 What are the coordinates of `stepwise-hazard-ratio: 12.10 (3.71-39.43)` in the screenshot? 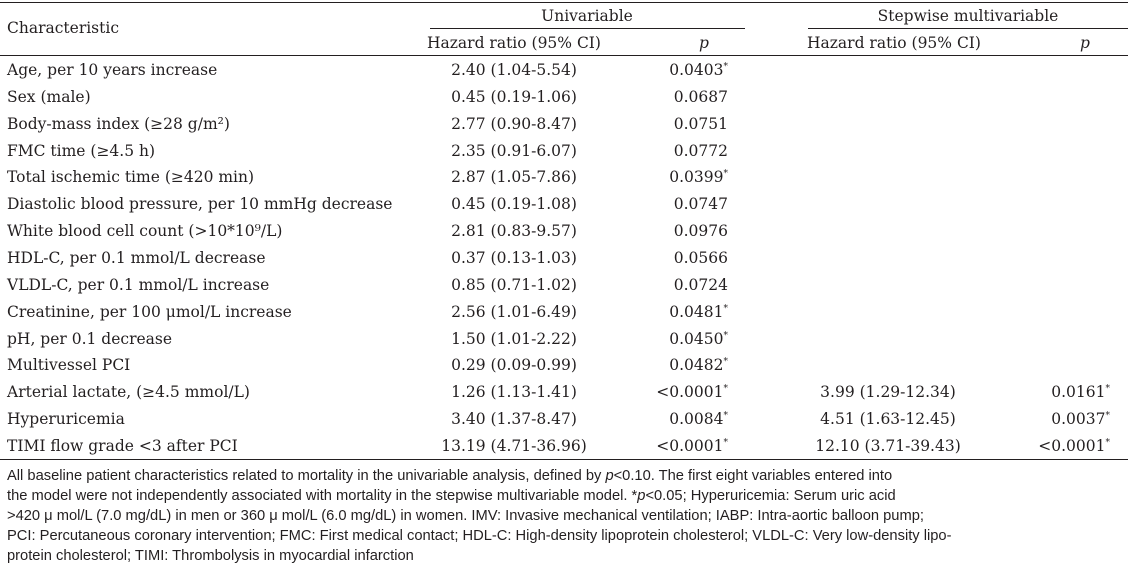 It's located at (888, 446).